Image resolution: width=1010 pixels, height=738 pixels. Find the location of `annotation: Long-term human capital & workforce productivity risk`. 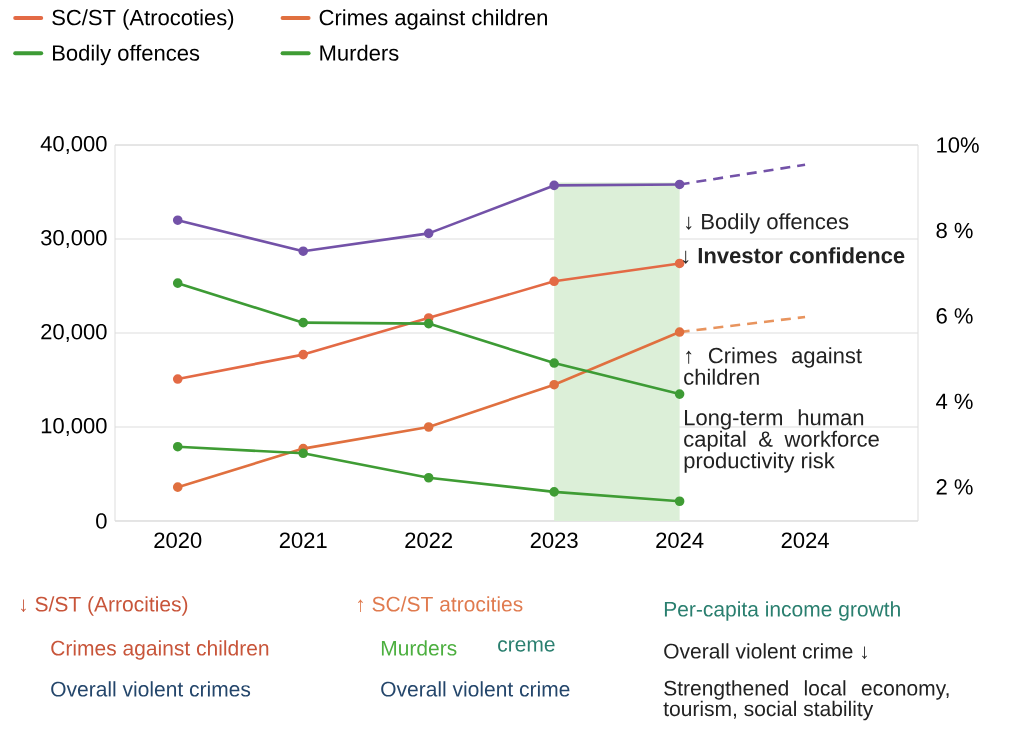

annotation: Long-term human capital & workforce productivity risk is located at coordinates (781, 441).